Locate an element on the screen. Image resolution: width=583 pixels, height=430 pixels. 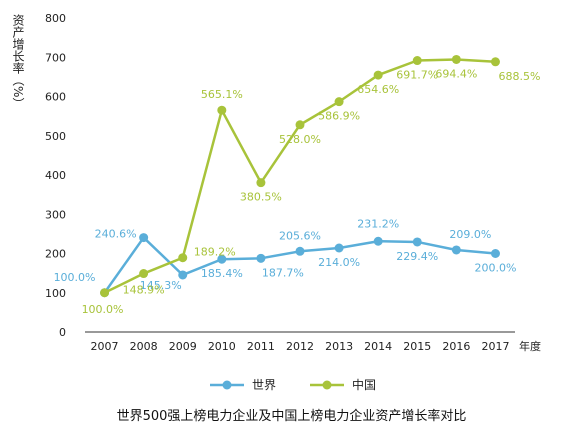
y-tick-label: 100 is located at coordinates (55, 293).